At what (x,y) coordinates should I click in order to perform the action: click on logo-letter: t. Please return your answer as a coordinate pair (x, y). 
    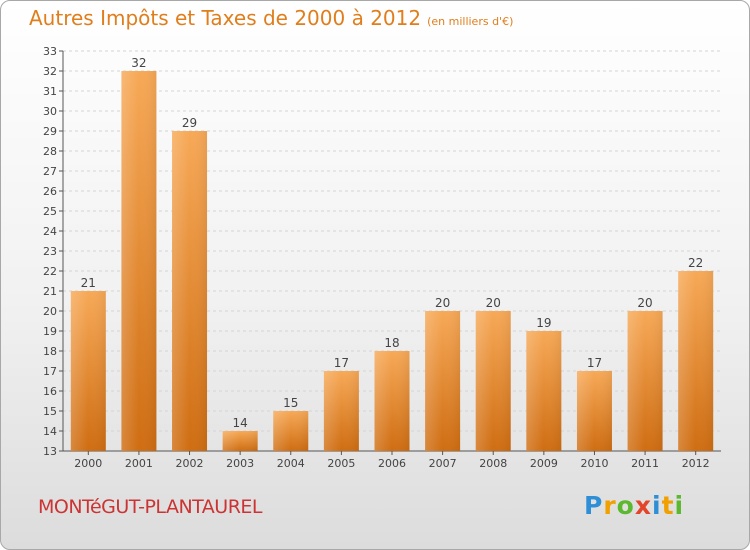
    Looking at the image, I should click on (668, 505).